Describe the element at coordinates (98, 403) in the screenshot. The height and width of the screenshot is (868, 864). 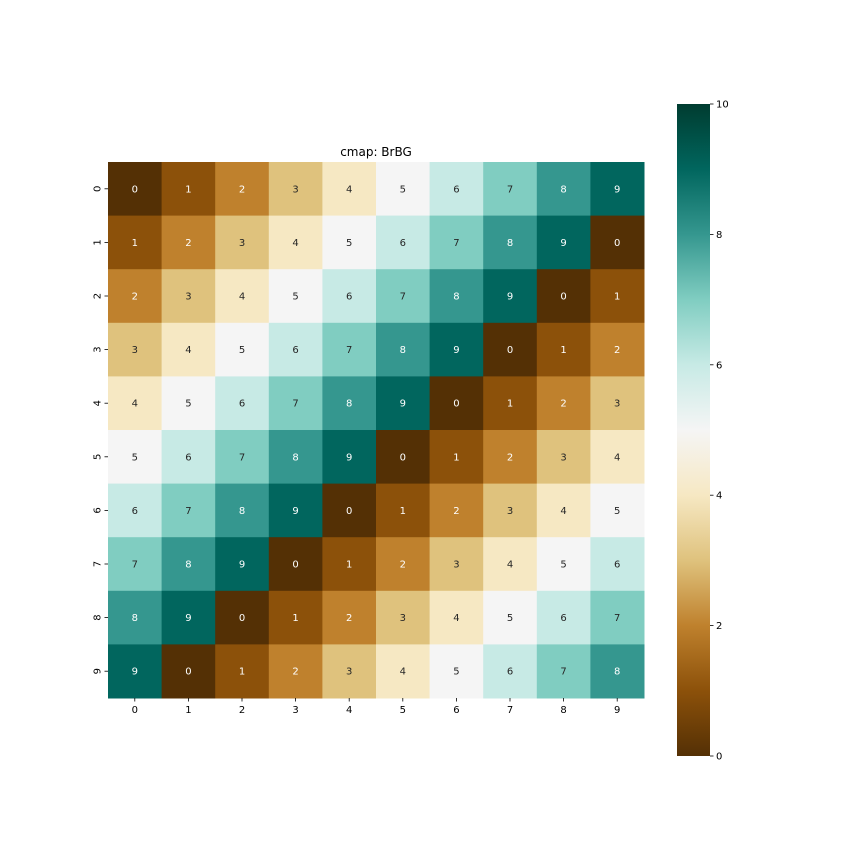
I see `y-tick-label: 4` at that location.